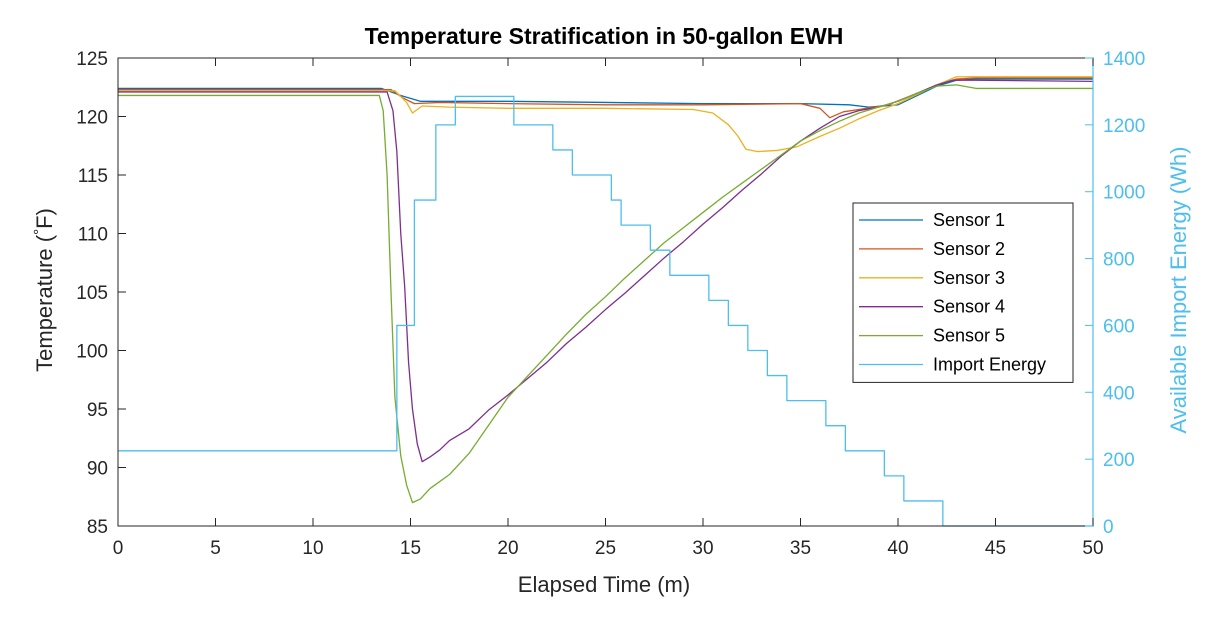  I want to click on y-left-tick-label: 85, so click(97, 527).